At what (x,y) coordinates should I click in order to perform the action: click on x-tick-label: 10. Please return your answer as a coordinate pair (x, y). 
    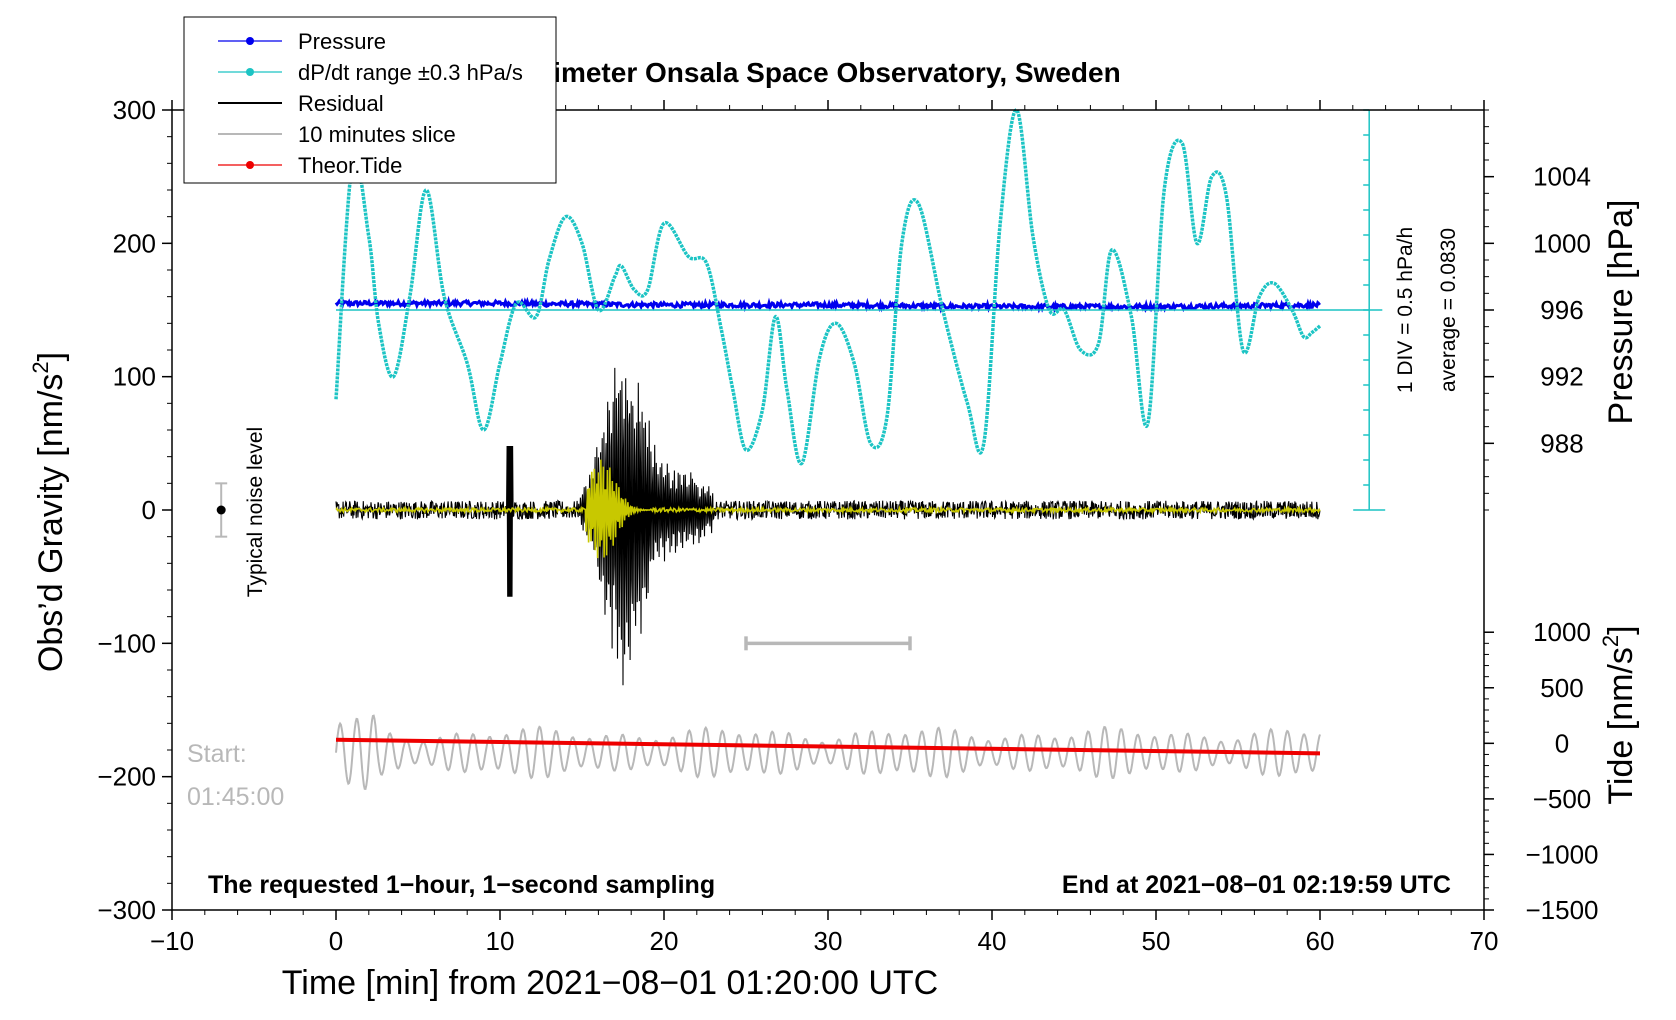
    Looking at the image, I should click on (500, 941).